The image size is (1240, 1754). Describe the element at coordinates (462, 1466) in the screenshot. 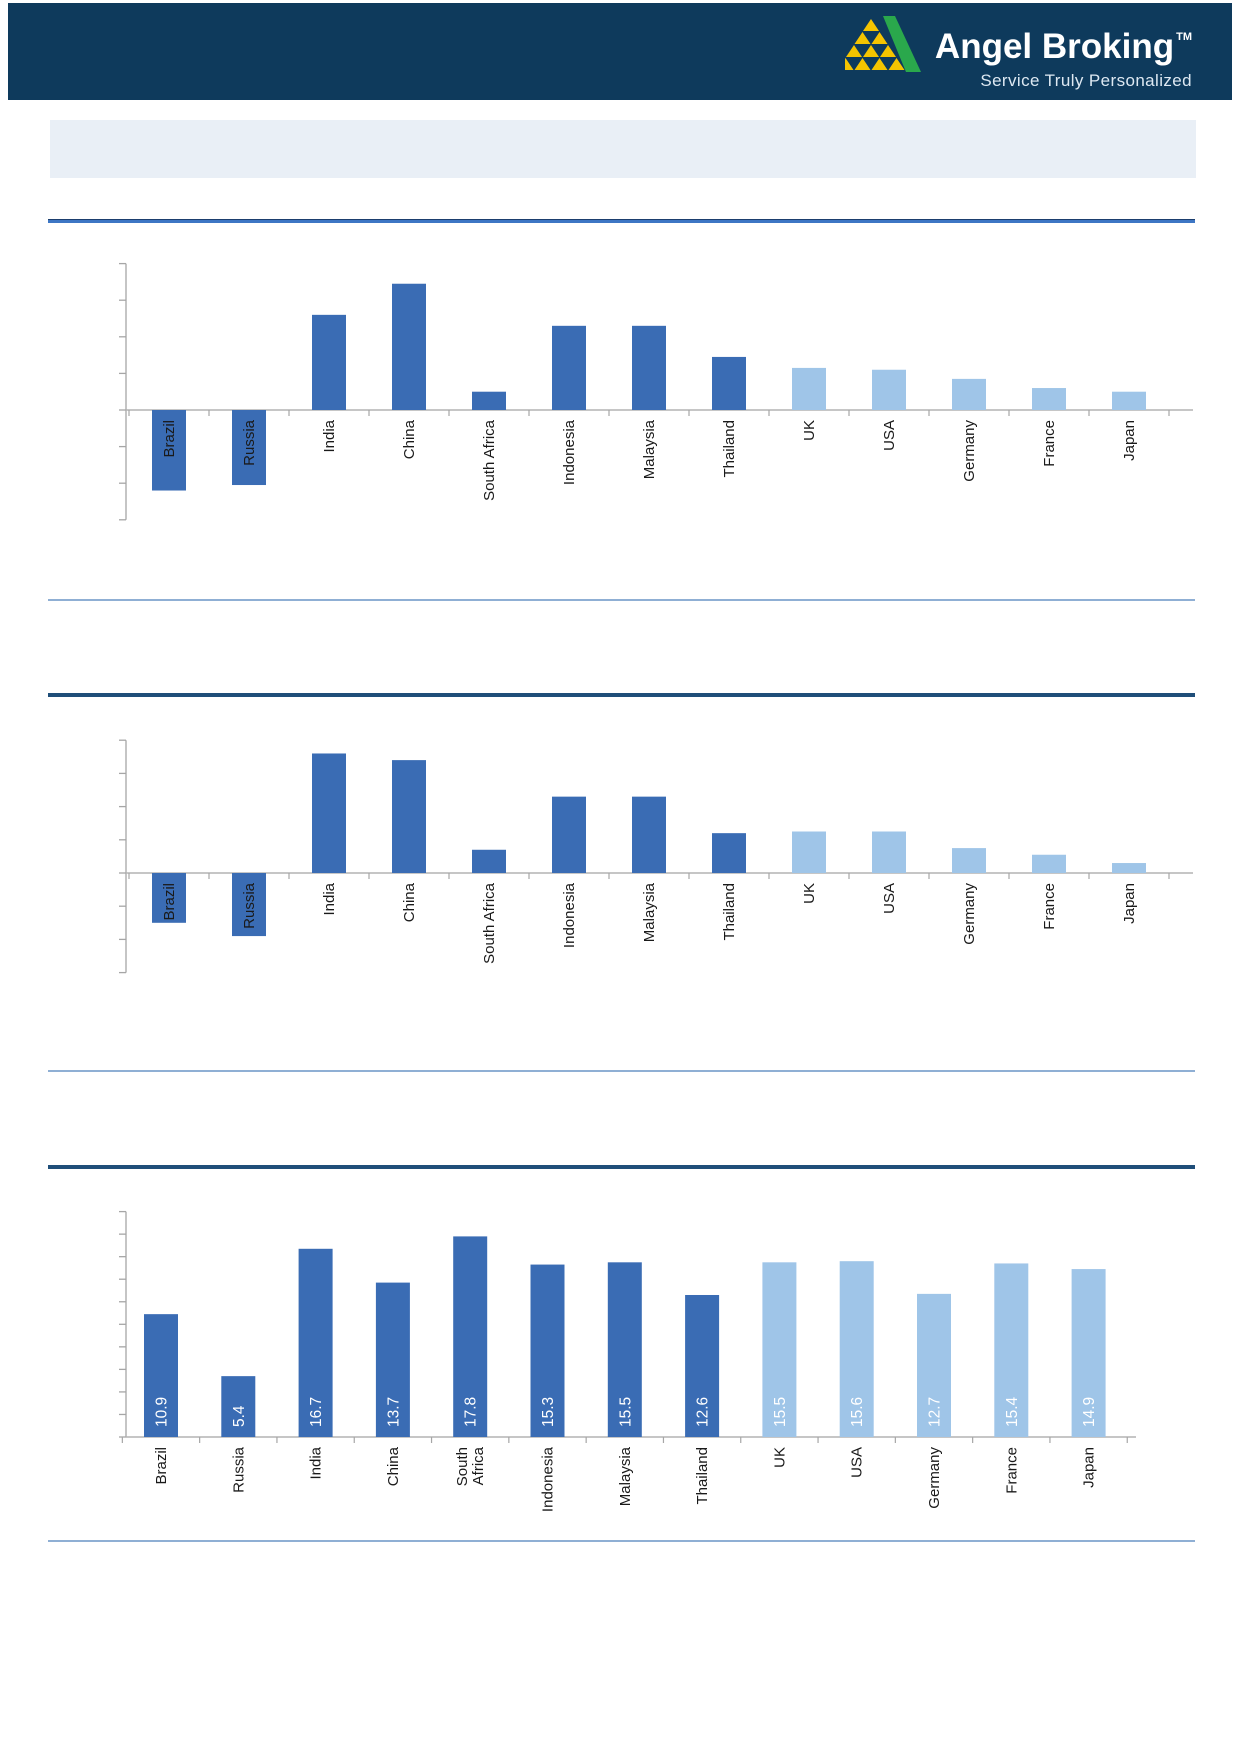

I see `x-axis-label: South` at that location.